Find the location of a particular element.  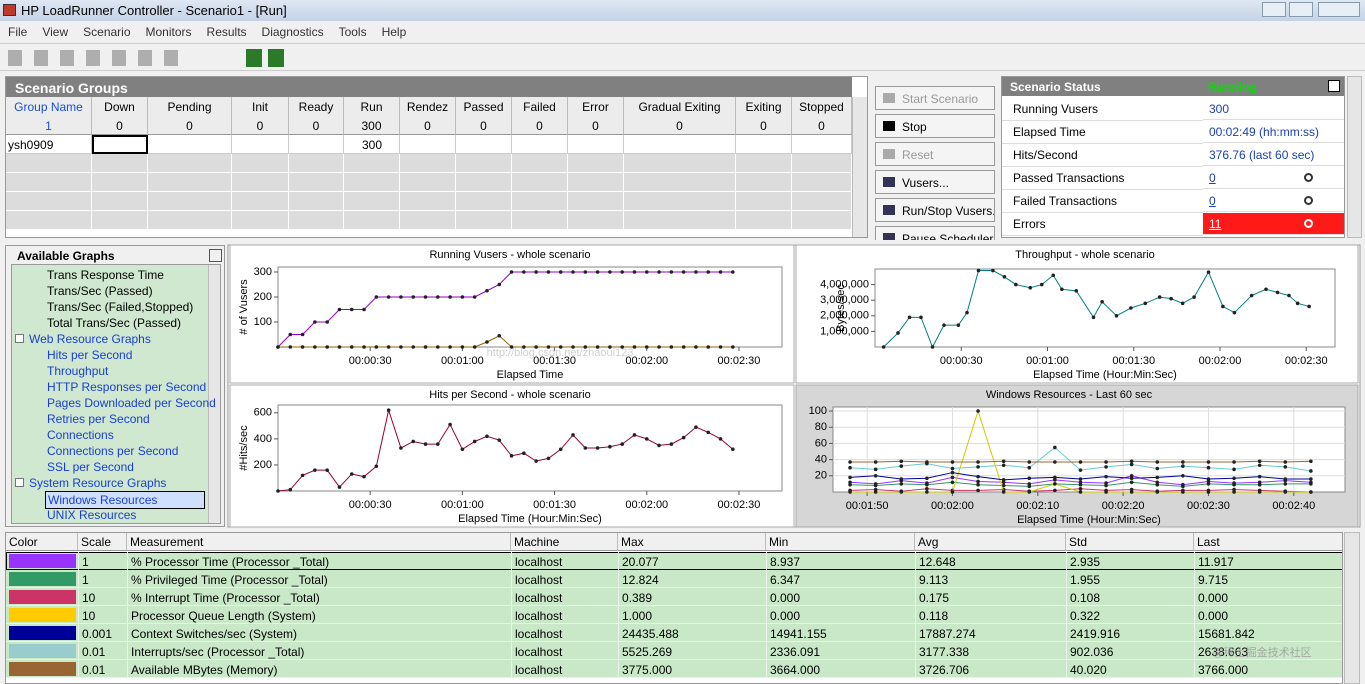

tree-item: Trans/Sec (Failed,Stopped) is located at coordinates (120, 307).